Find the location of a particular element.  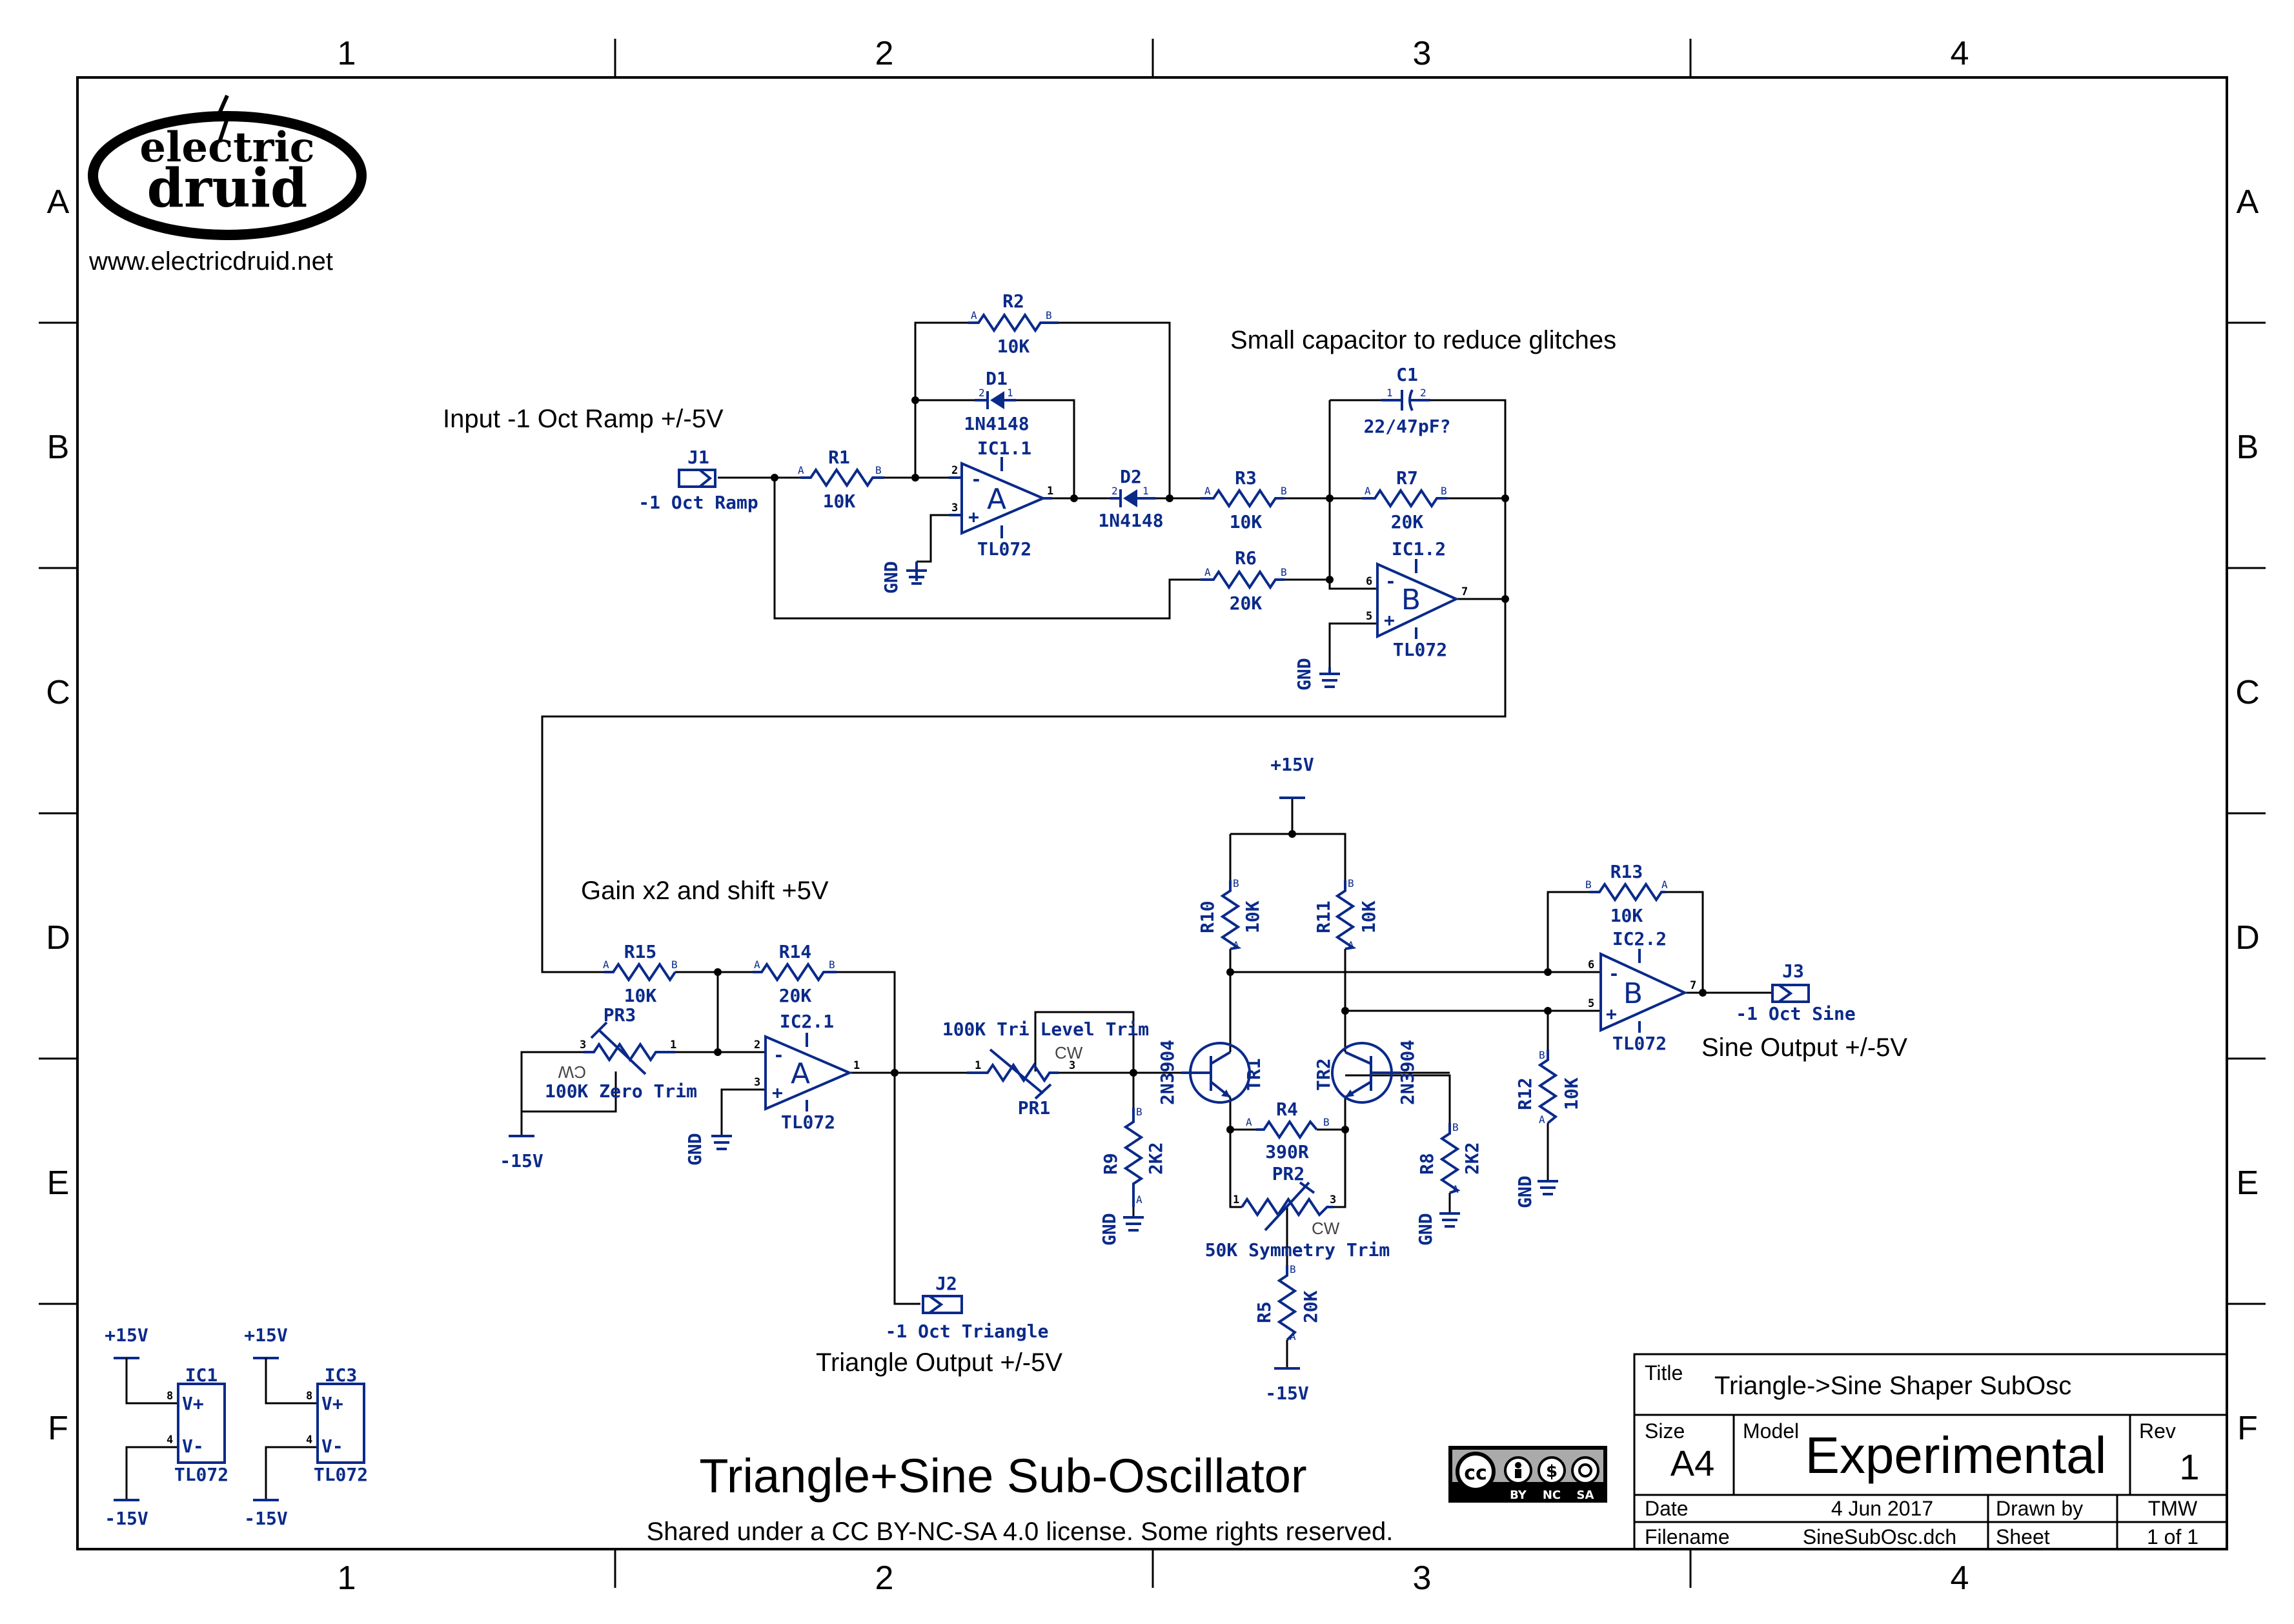

tb-model-label: Model is located at coordinates (1771, 1431).